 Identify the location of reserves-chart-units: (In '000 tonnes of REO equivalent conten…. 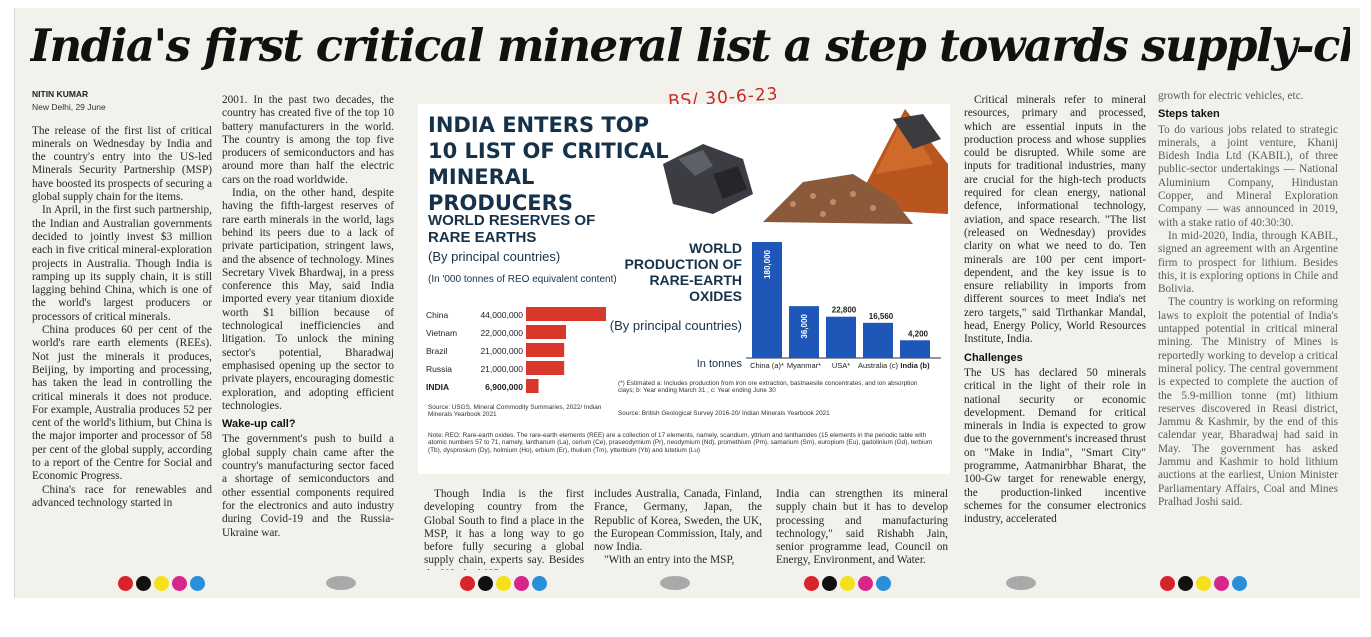
(522, 279).